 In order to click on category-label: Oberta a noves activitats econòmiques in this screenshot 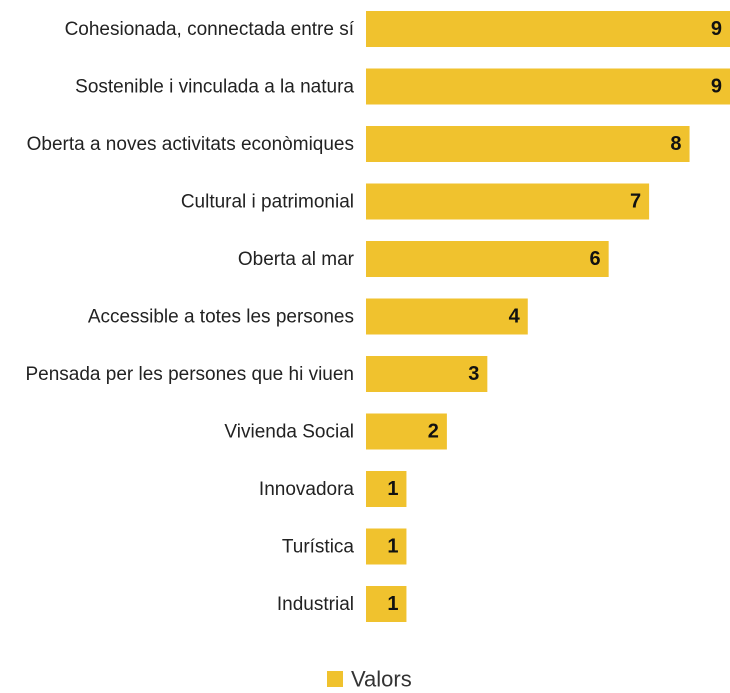, I will do `click(190, 144)`.